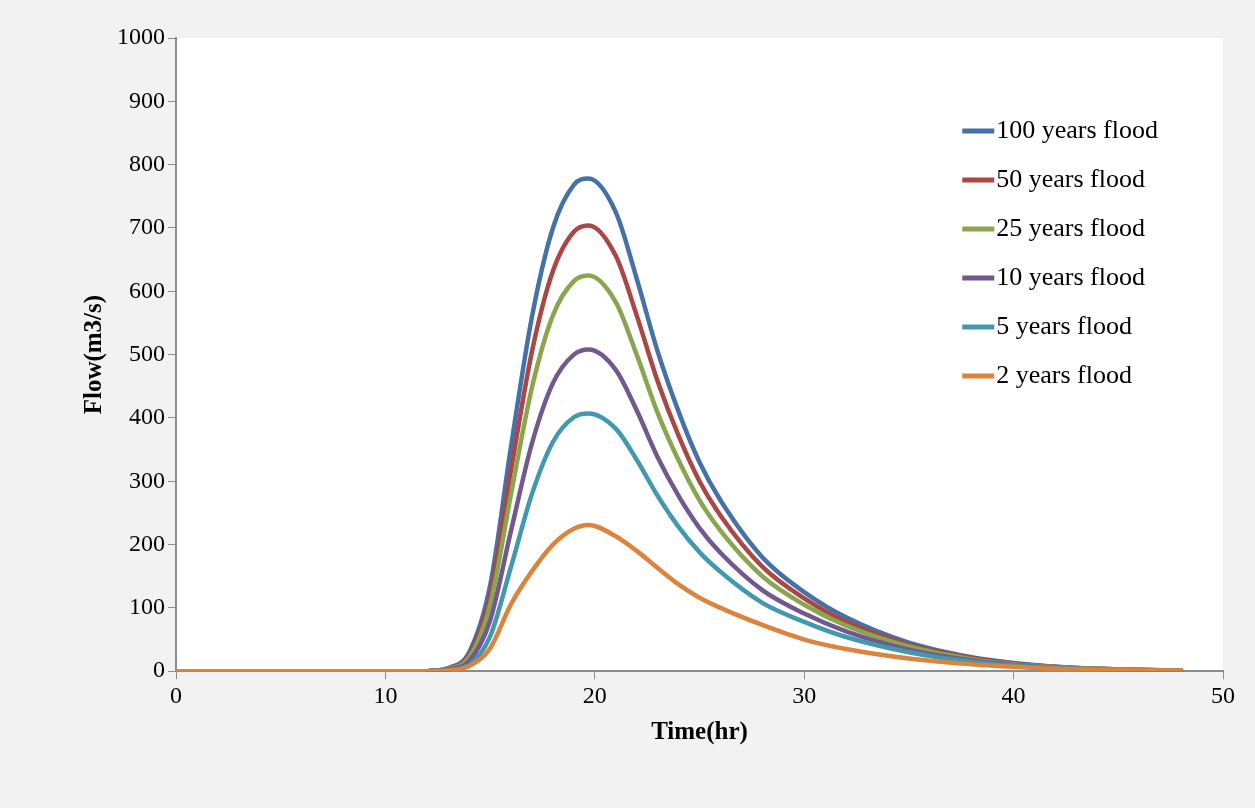 The width and height of the screenshot is (1255, 808). Describe the element at coordinates (1071, 276) in the screenshot. I see `legend-label: 10 years flood` at that location.